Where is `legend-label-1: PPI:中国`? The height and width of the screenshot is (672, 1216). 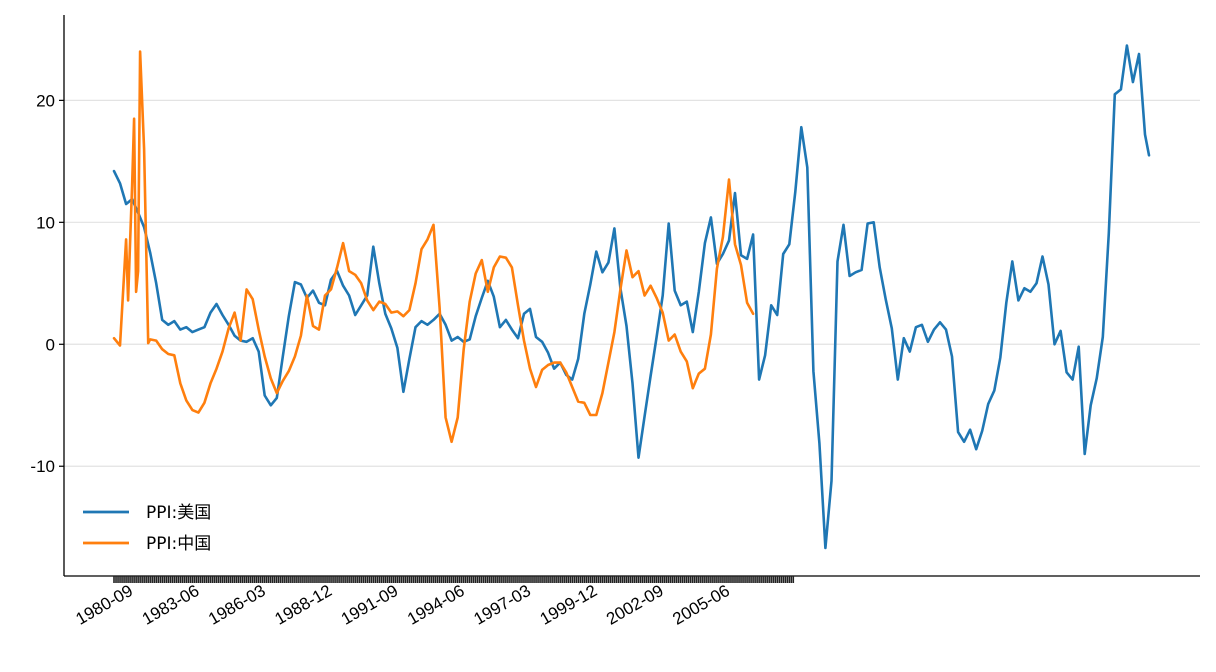 legend-label-1: PPI:中国 is located at coordinates (178, 544).